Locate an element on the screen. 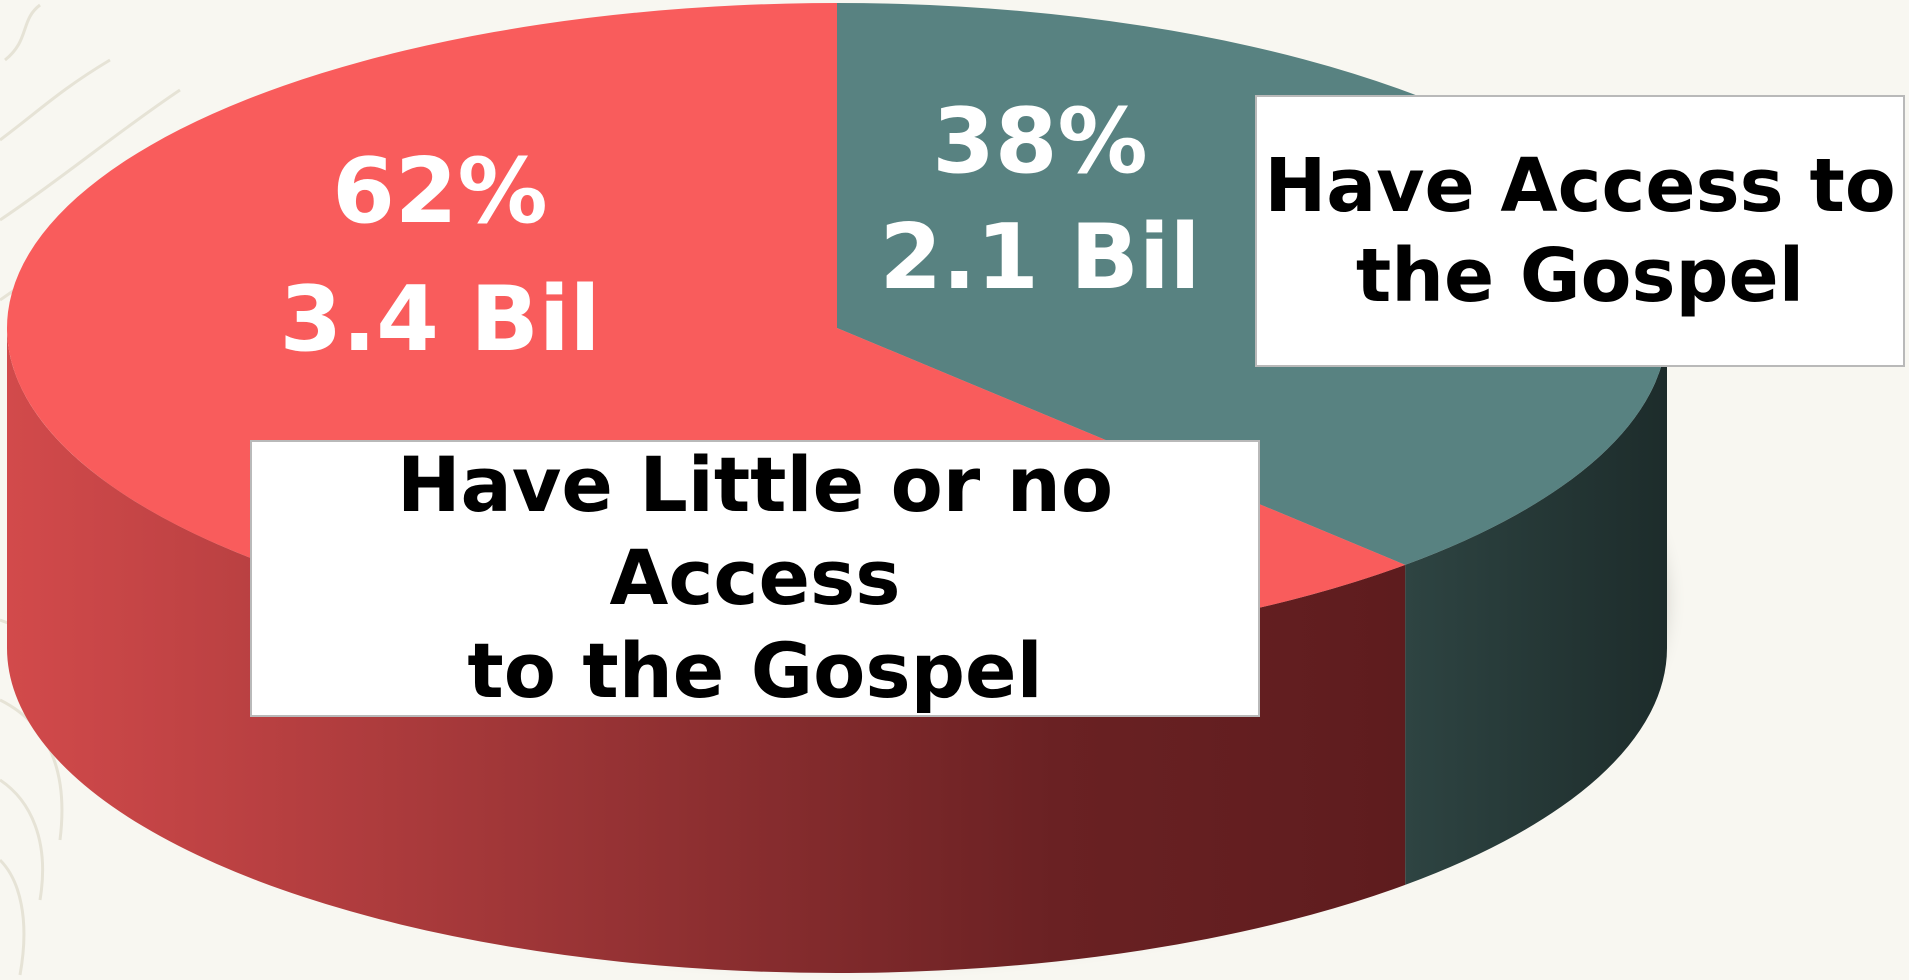  legend-have-access-line-1: Have Access to is located at coordinates (1580, 185).